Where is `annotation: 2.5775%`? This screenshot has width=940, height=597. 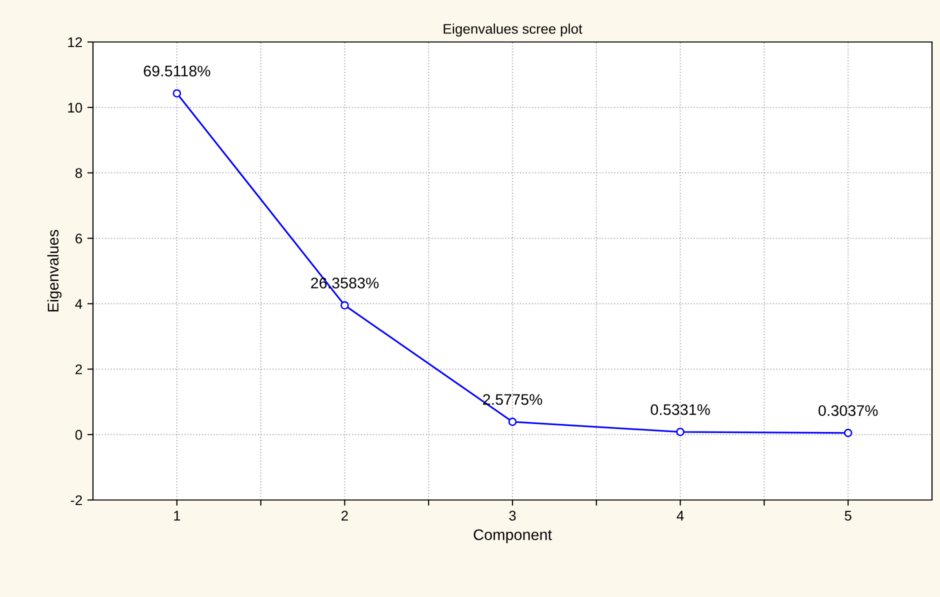
annotation: 2.5775% is located at coordinates (512, 399).